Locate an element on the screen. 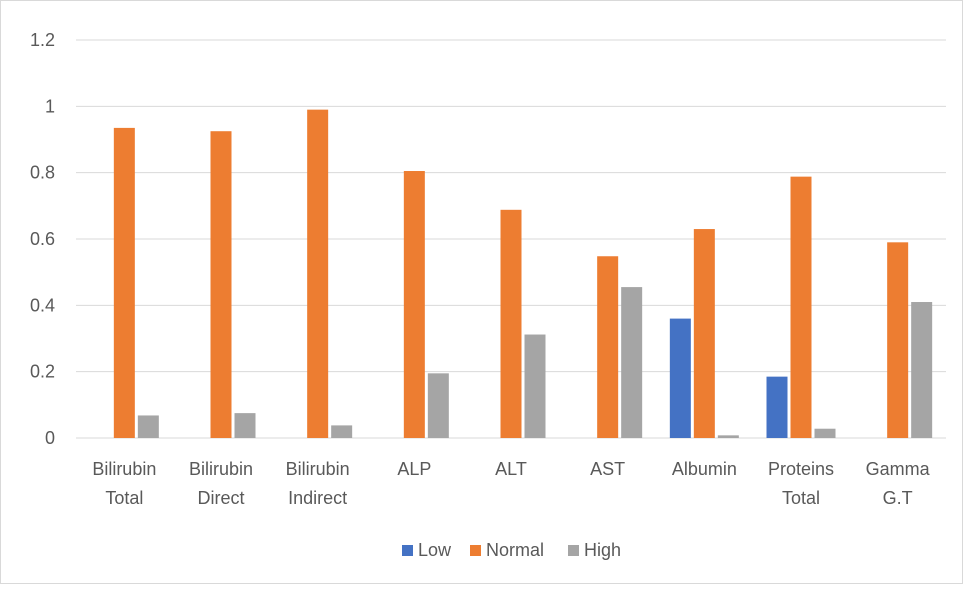 Image resolution: width=963 pixels, height=590 pixels. x-tick-label: Direct is located at coordinates (220, 498).